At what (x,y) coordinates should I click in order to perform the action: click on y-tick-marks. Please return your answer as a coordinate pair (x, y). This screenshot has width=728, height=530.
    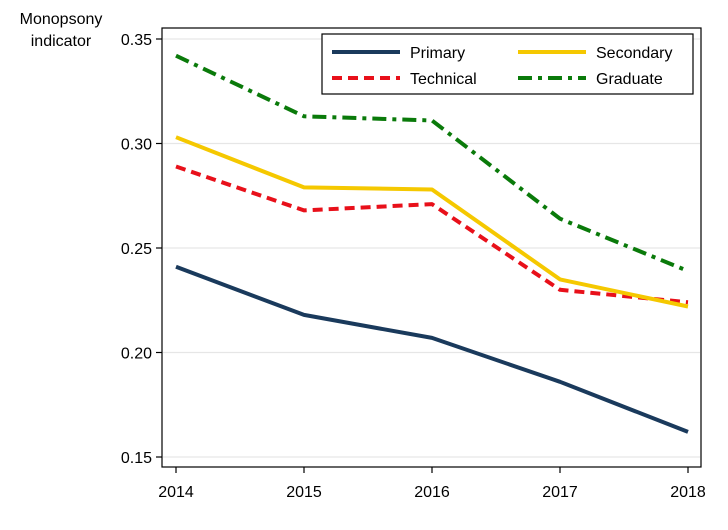
    Looking at the image, I should click on (159, 248).